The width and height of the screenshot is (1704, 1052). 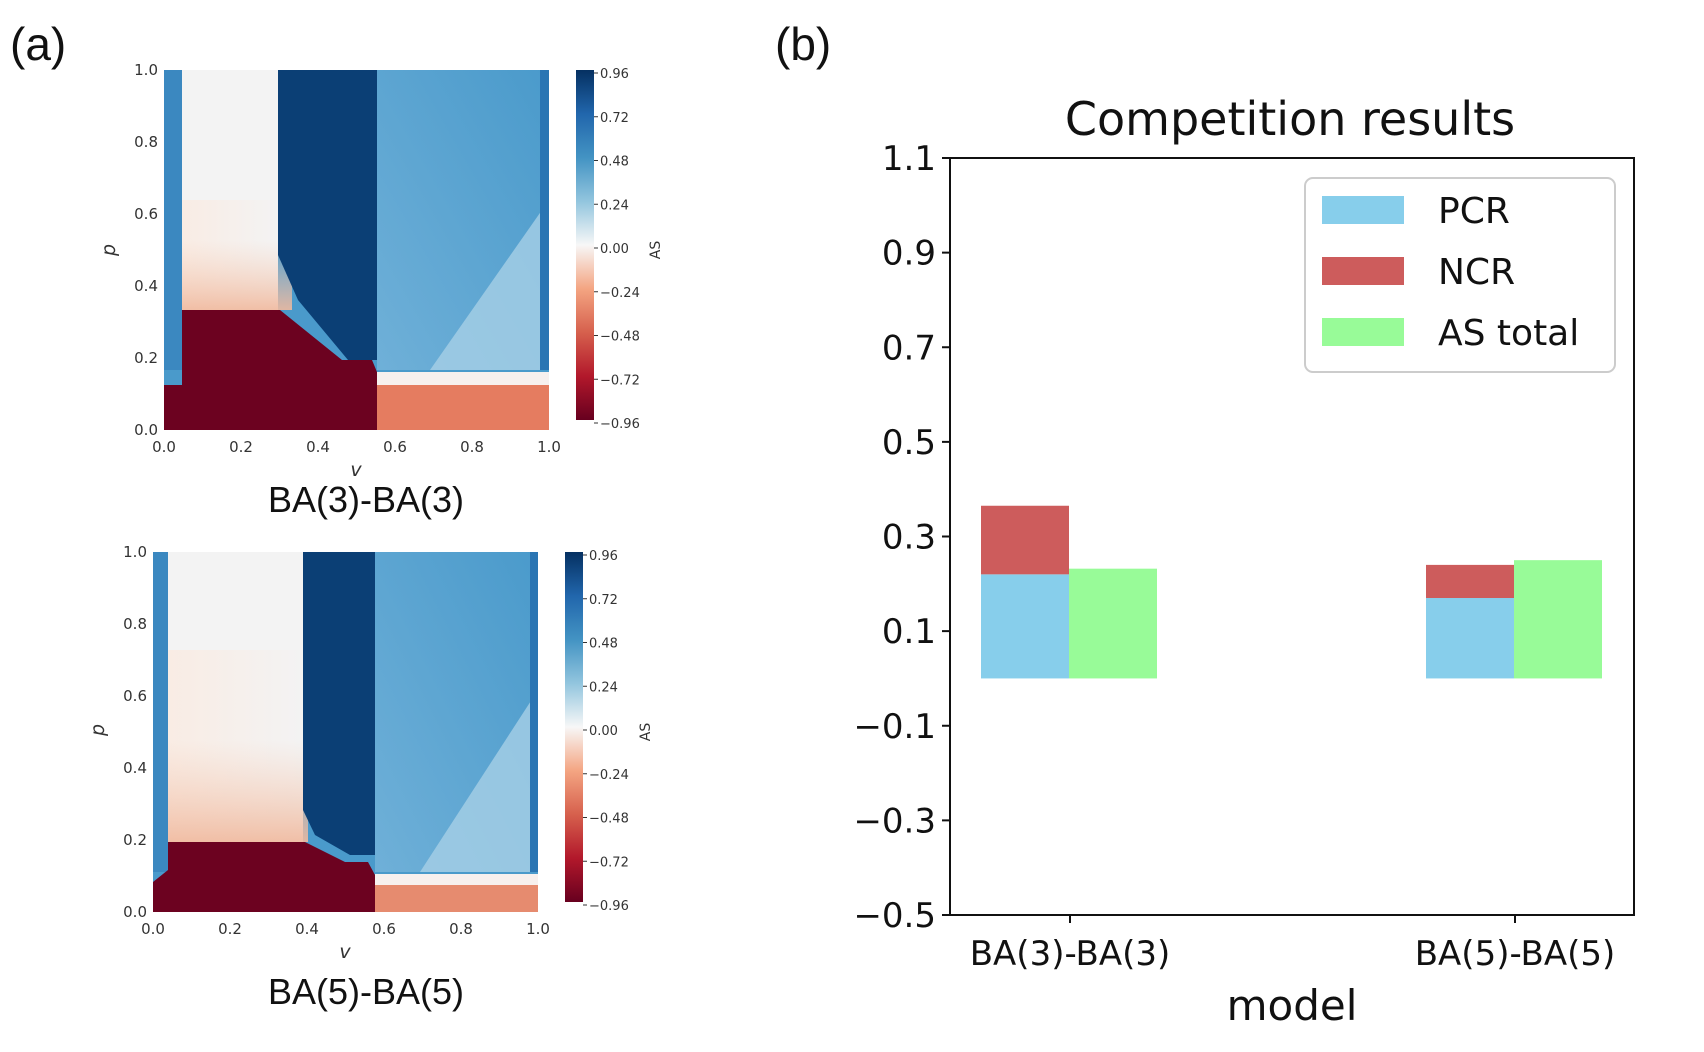 I want to click on heatmap-ba3-region-orange, so click(x=463, y=407).